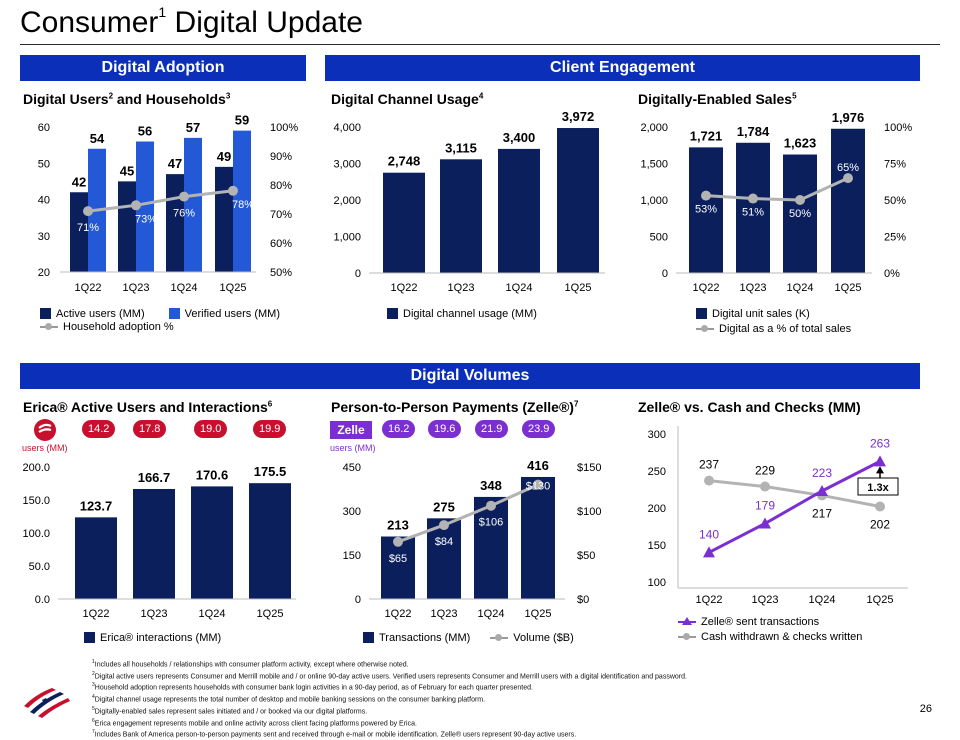 This screenshot has height=740, width=960. Describe the element at coordinates (44, 128) in the screenshot. I see `y-tick-label-0: 60` at that location.